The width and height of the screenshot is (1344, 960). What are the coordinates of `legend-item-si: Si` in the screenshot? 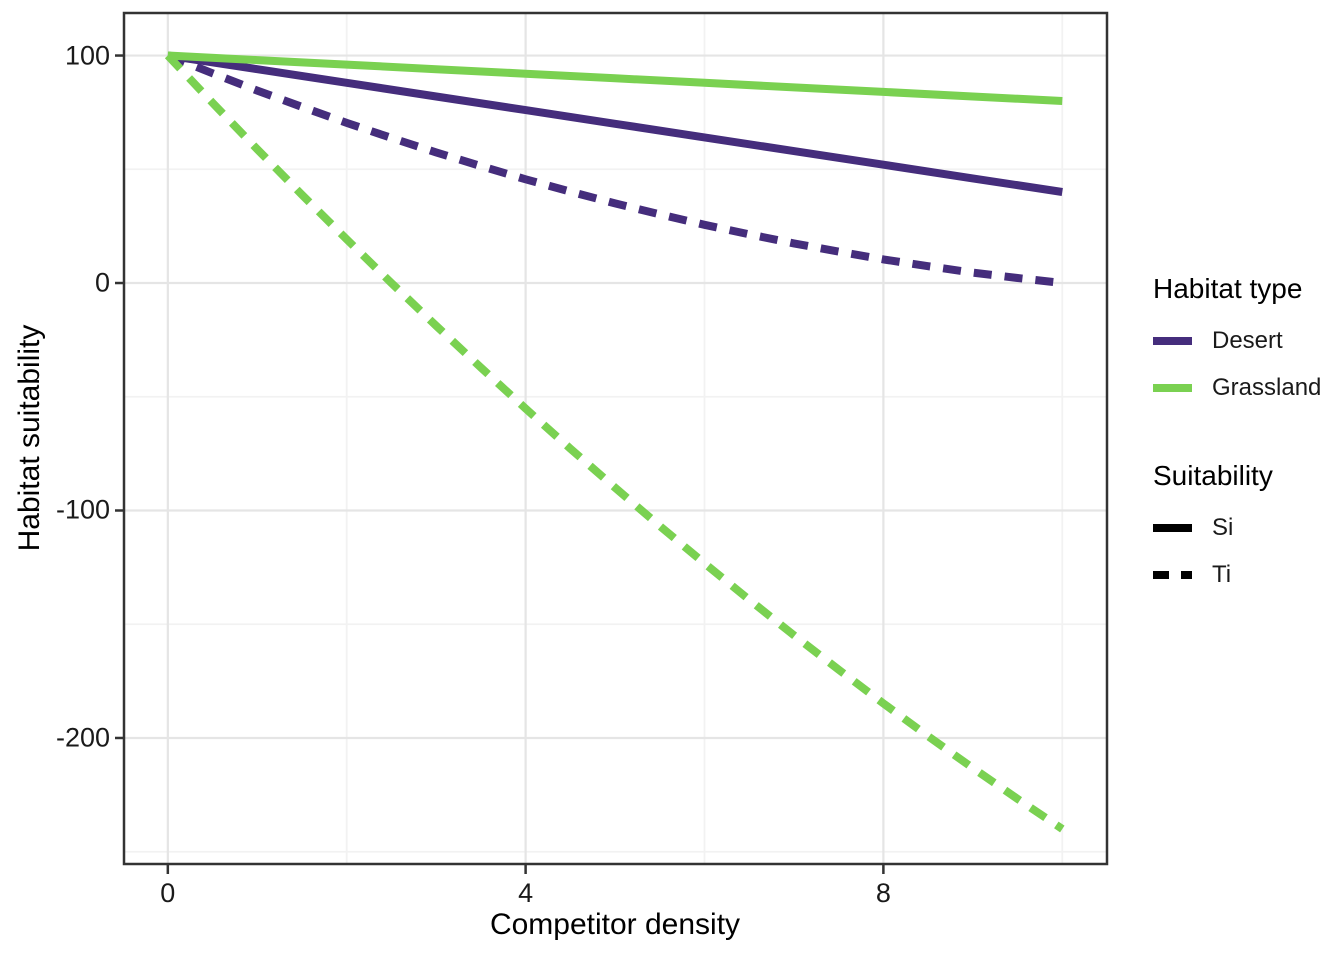 It's located at (1245, 527).